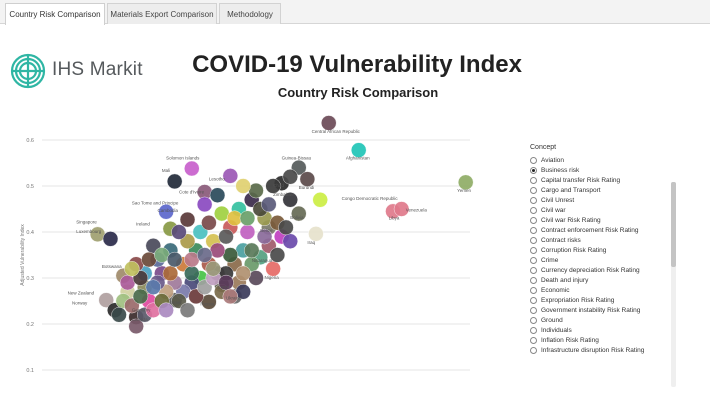 The image size is (710, 417). Describe the element at coordinates (230, 296) in the screenshot. I see `data-point: Belarus` at that location.